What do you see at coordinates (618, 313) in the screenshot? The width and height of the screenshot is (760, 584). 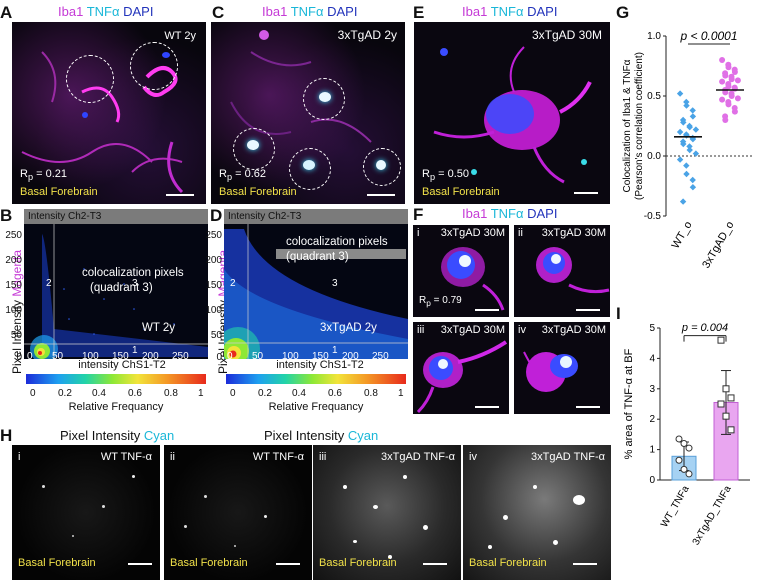 I see `panel-letter-i: I` at bounding box center [618, 313].